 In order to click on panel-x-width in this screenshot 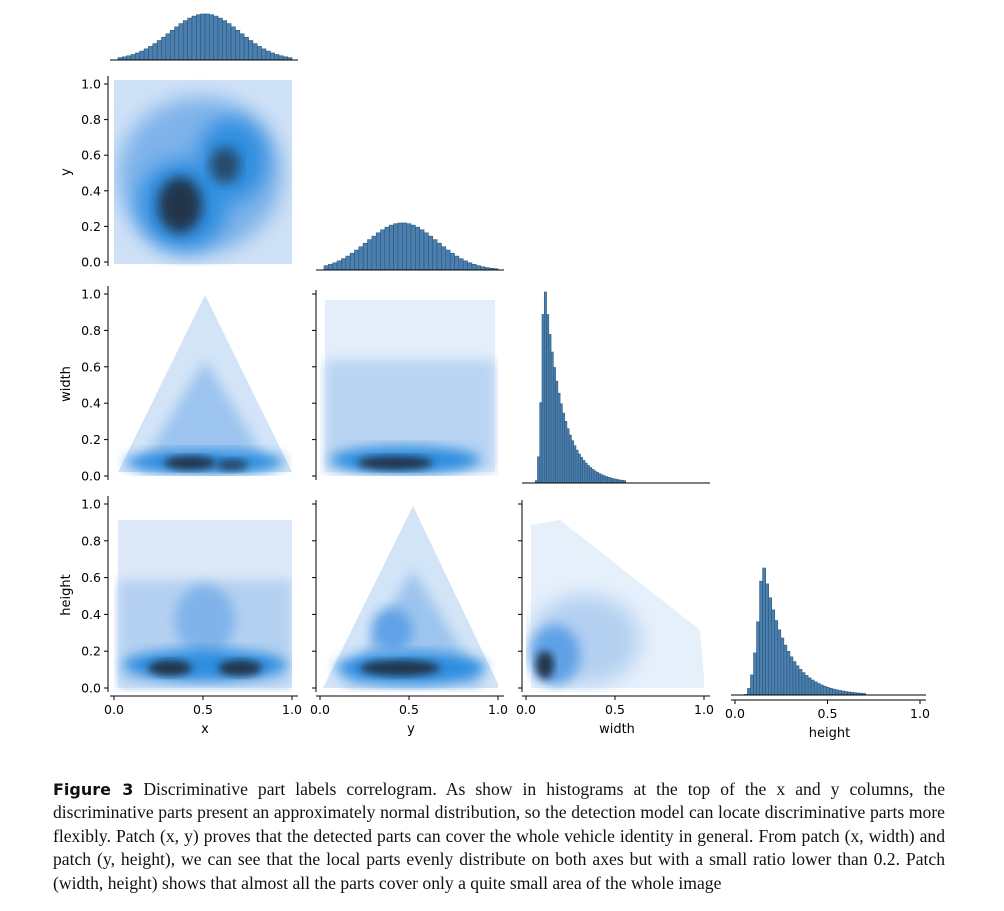, I will do `click(205, 384)`.